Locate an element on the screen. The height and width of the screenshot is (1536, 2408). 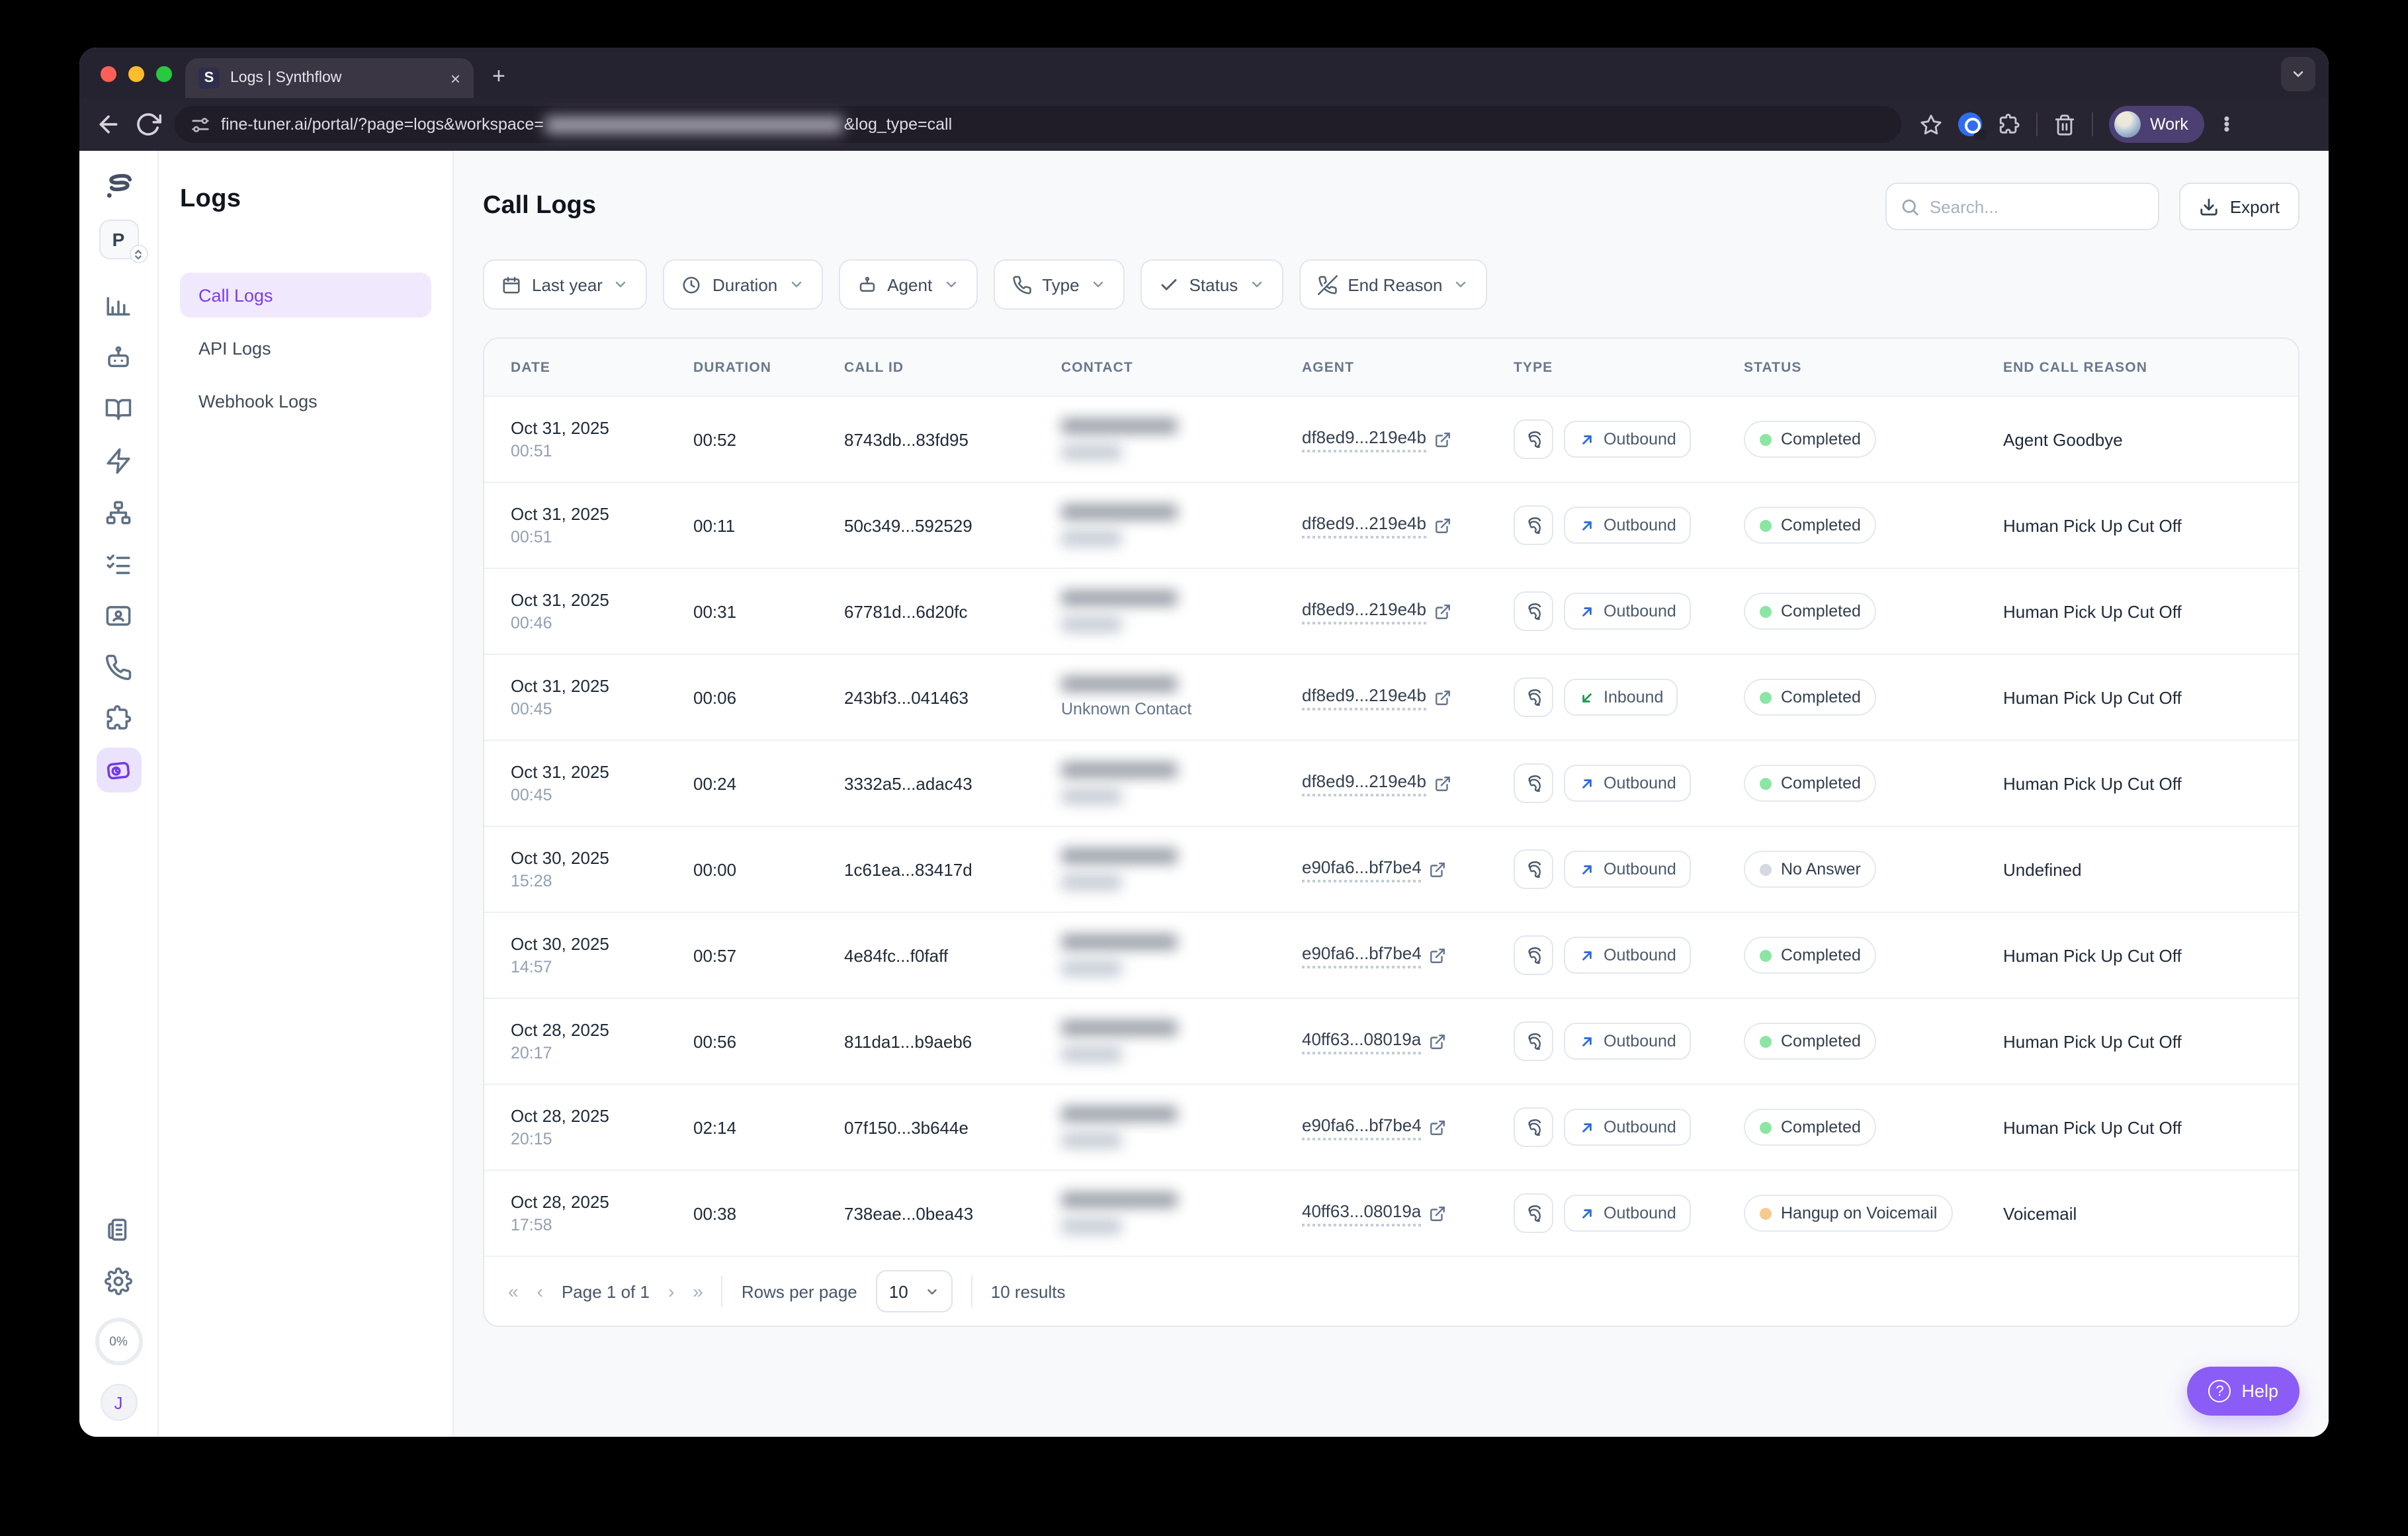
filter-status: Status is located at coordinates (1211, 284).